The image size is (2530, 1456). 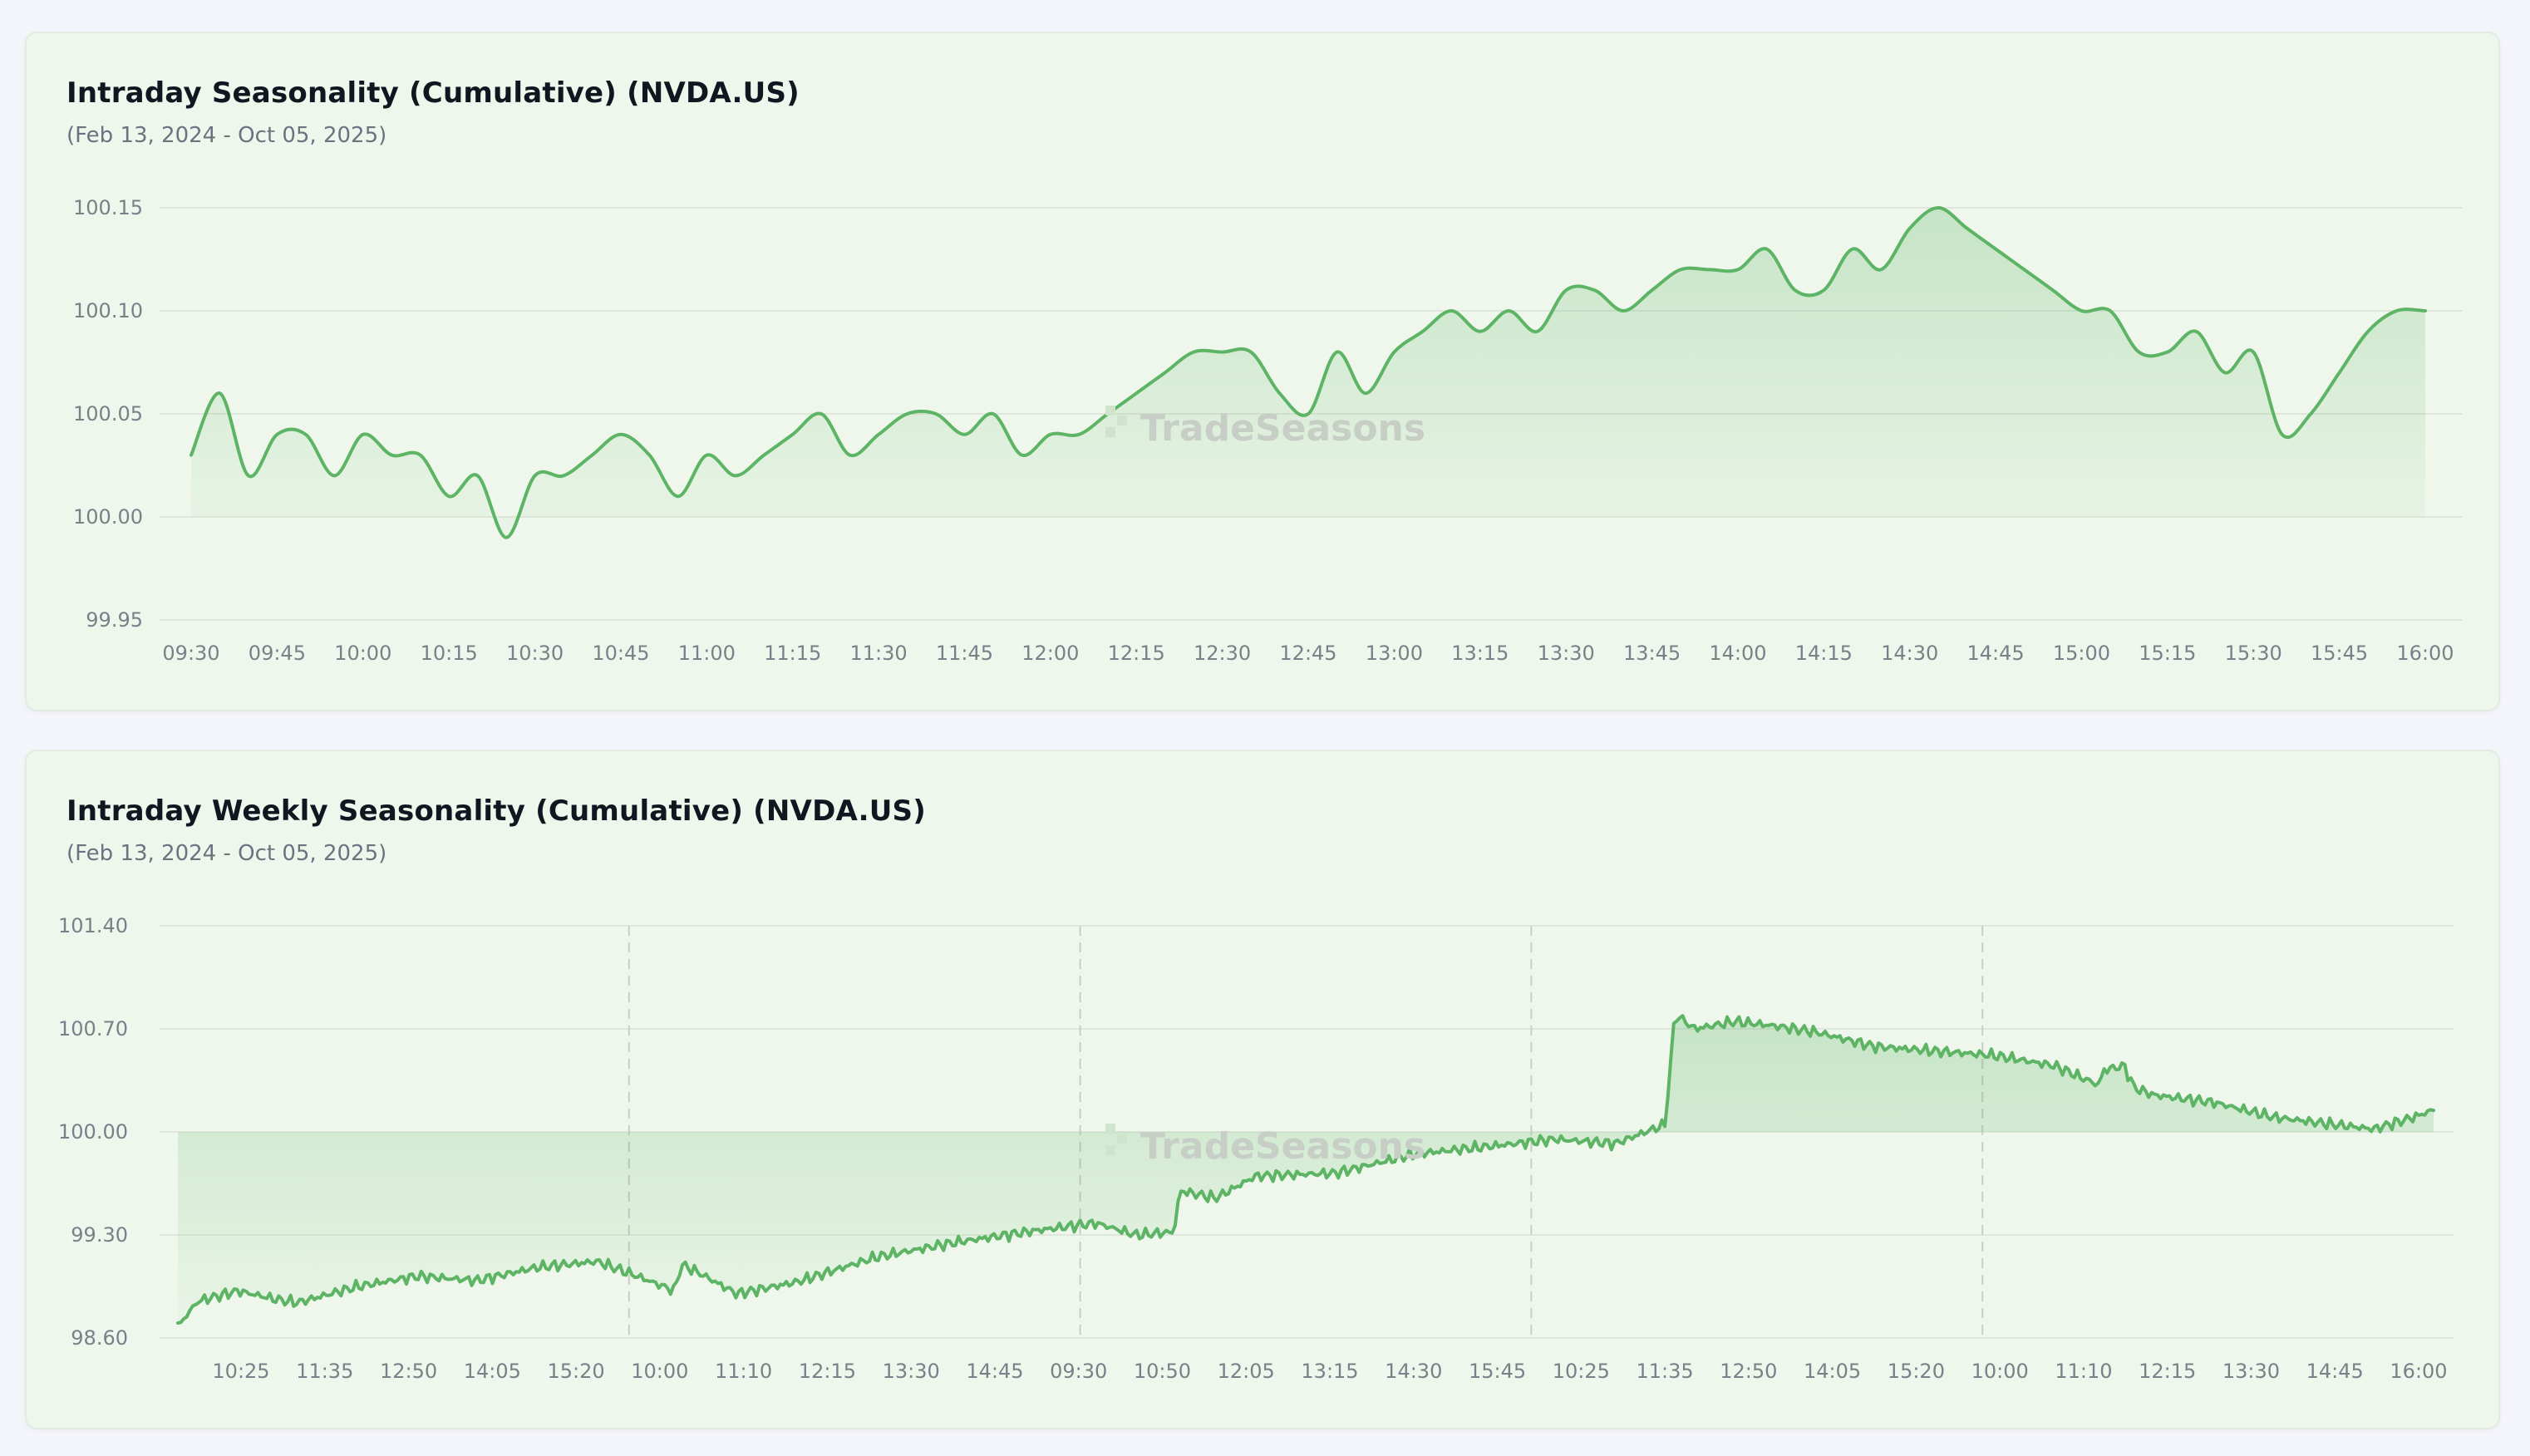 I want to click on x-tick-label: 11:00, so click(x=707, y=653).